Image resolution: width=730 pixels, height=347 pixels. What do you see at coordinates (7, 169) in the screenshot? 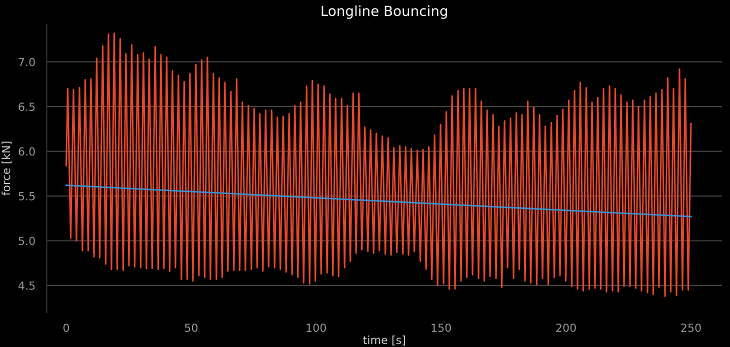
I see `y-axis-title: force [kN]` at bounding box center [7, 169].